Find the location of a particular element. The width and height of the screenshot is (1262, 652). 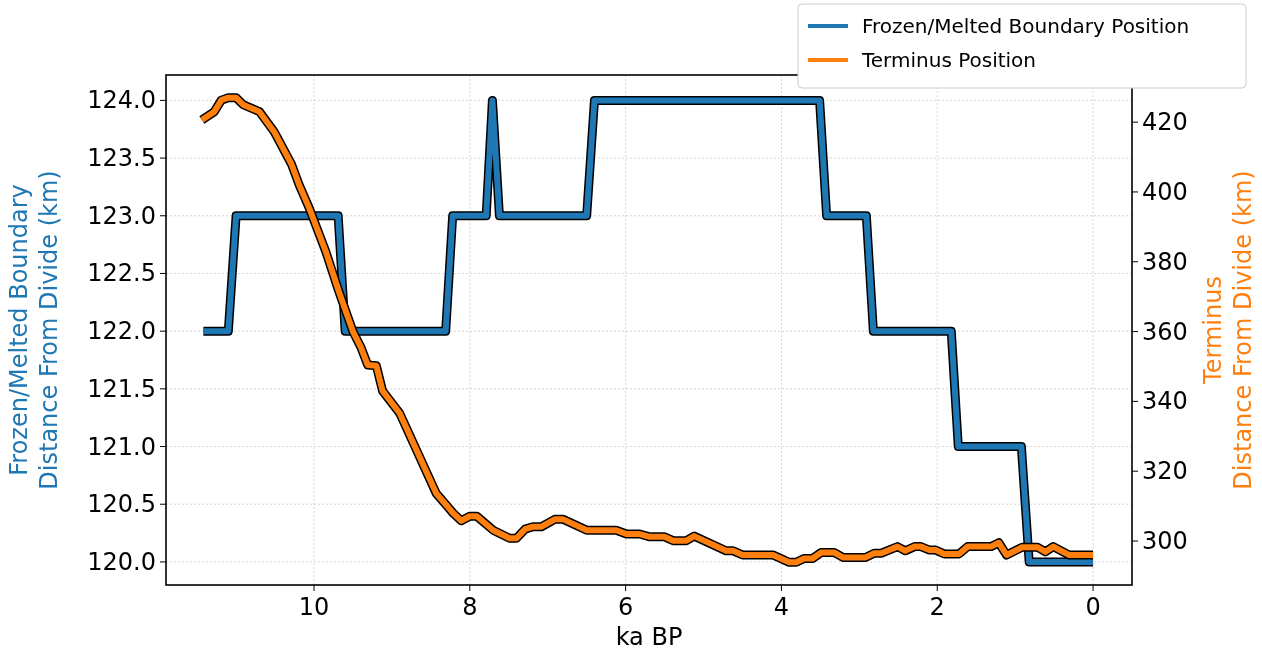

y-tick-label: 121.5 is located at coordinates (121, 388).